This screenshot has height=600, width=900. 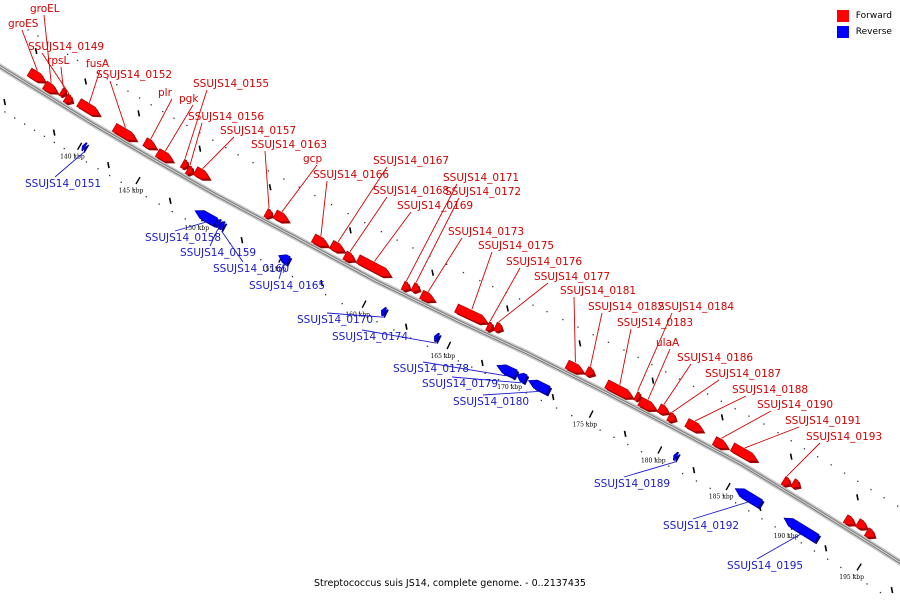 I want to click on tick-label: 195 kbp, so click(x=851, y=577).